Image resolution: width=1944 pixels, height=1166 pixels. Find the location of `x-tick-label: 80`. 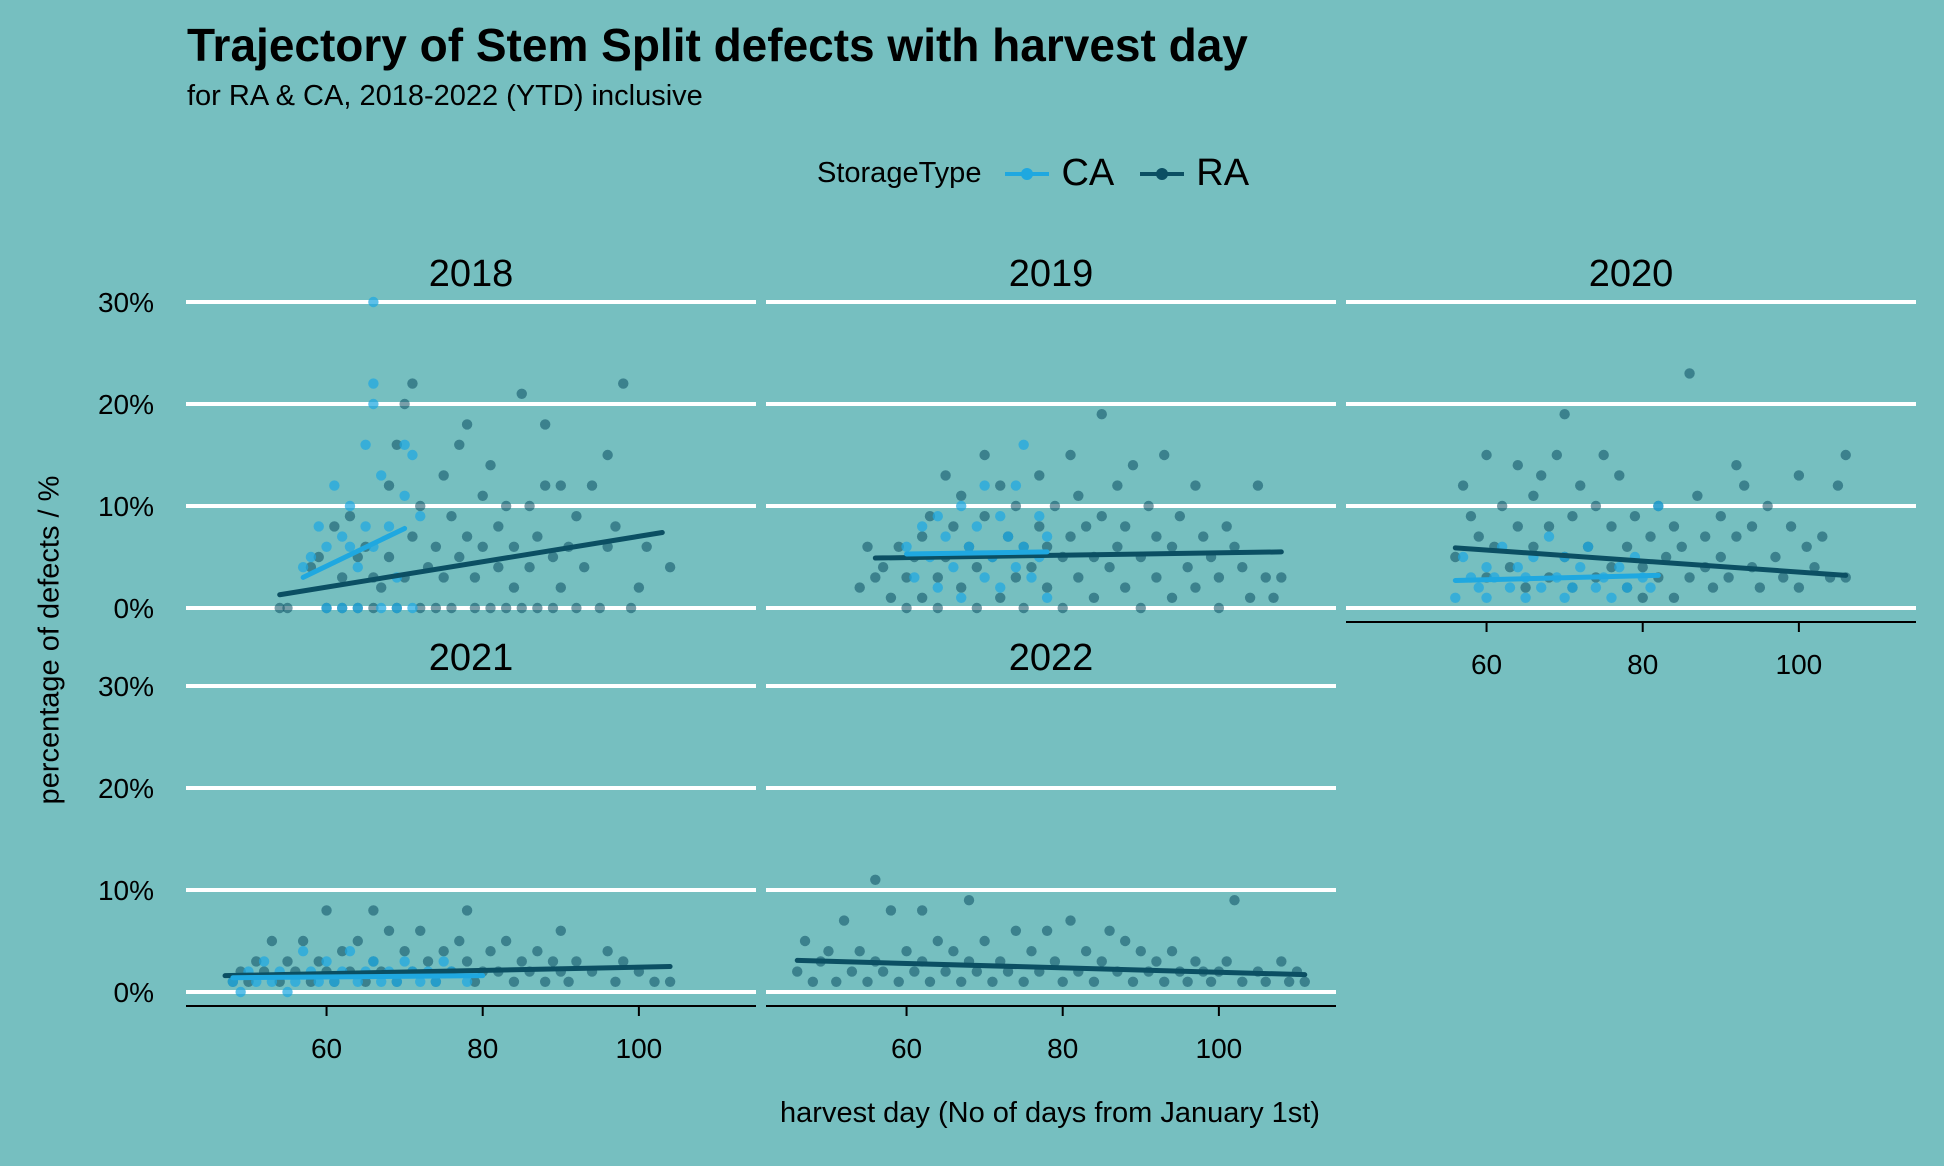

x-tick-label: 80 is located at coordinates (1642, 664).